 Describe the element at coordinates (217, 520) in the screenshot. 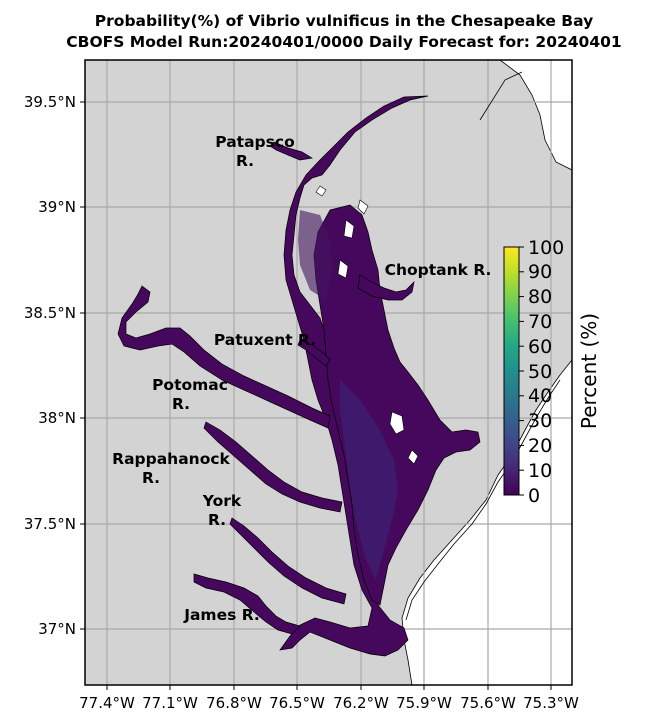

I see `river-label-york-2: R.` at that location.